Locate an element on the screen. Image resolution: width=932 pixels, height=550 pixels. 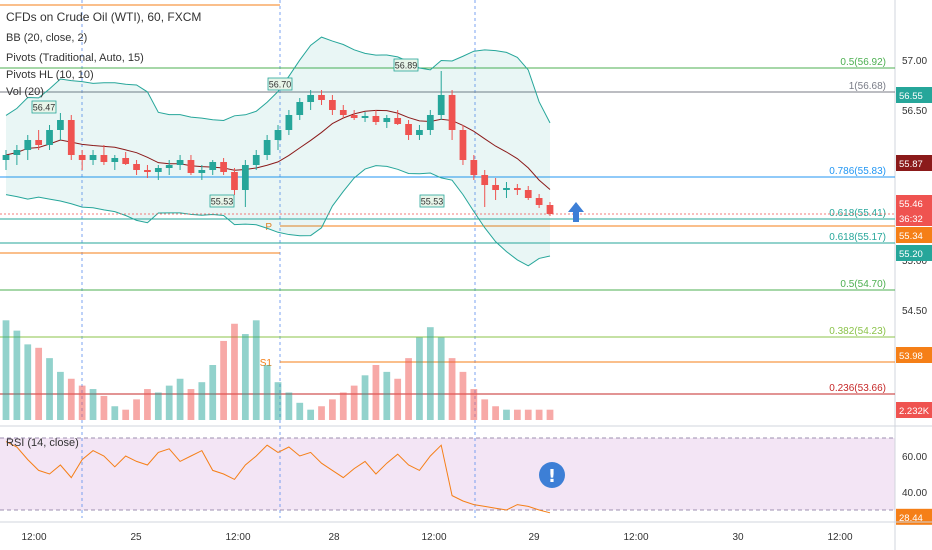
pivot-hl-label: 56.89 is located at coordinates (406, 66).